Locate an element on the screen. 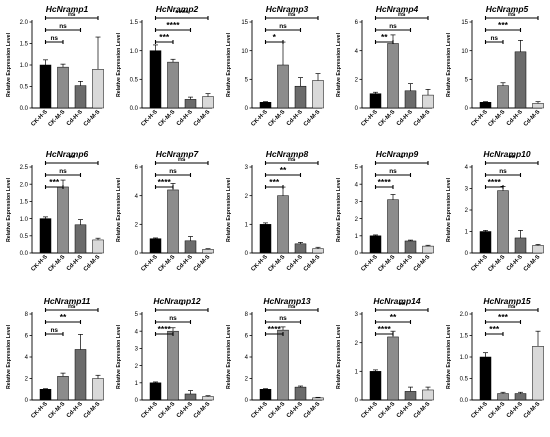 This screenshot has height=437, width=550. y-tick-label: 1 is located at coordinates (137, 384).